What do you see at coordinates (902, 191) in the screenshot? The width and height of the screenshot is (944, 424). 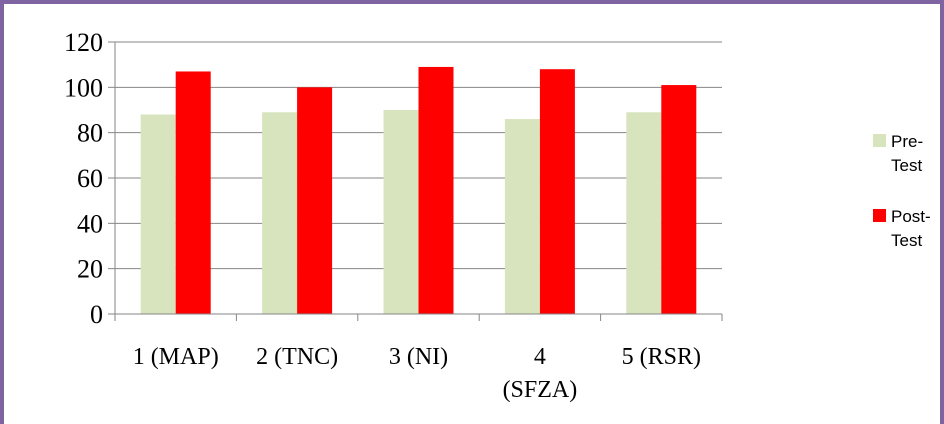 I see `legend: Pre- Test Post- Test` at bounding box center [902, 191].